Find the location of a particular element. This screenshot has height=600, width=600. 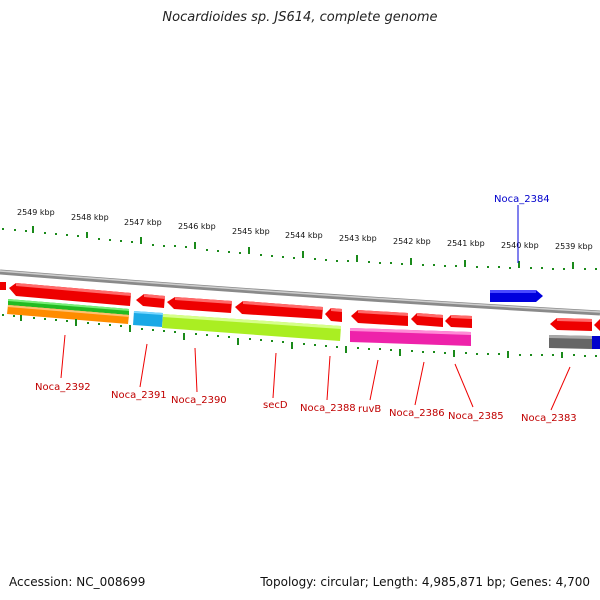

gene-label-noca-2388: Noca_2388 is located at coordinates (328, 408).